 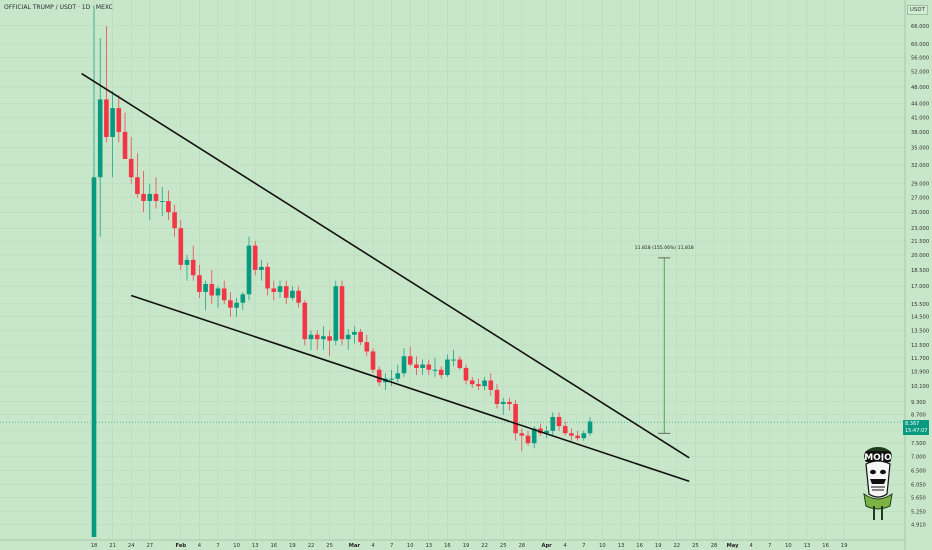 What do you see at coordinates (546, 546) in the screenshot?
I see `x-tick-label: Apr` at bounding box center [546, 546].